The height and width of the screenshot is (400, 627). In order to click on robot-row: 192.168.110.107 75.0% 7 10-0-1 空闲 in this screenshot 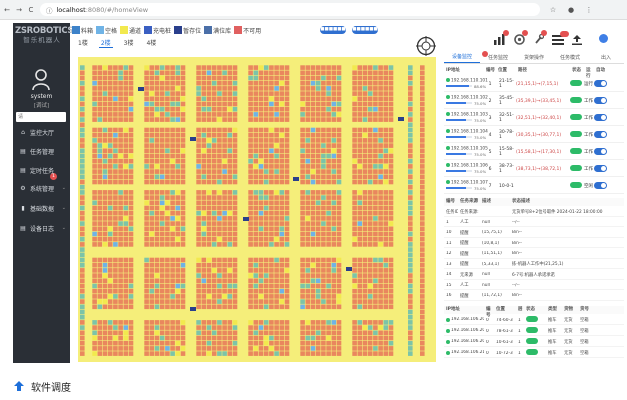, I will do `click(534, 186)`.